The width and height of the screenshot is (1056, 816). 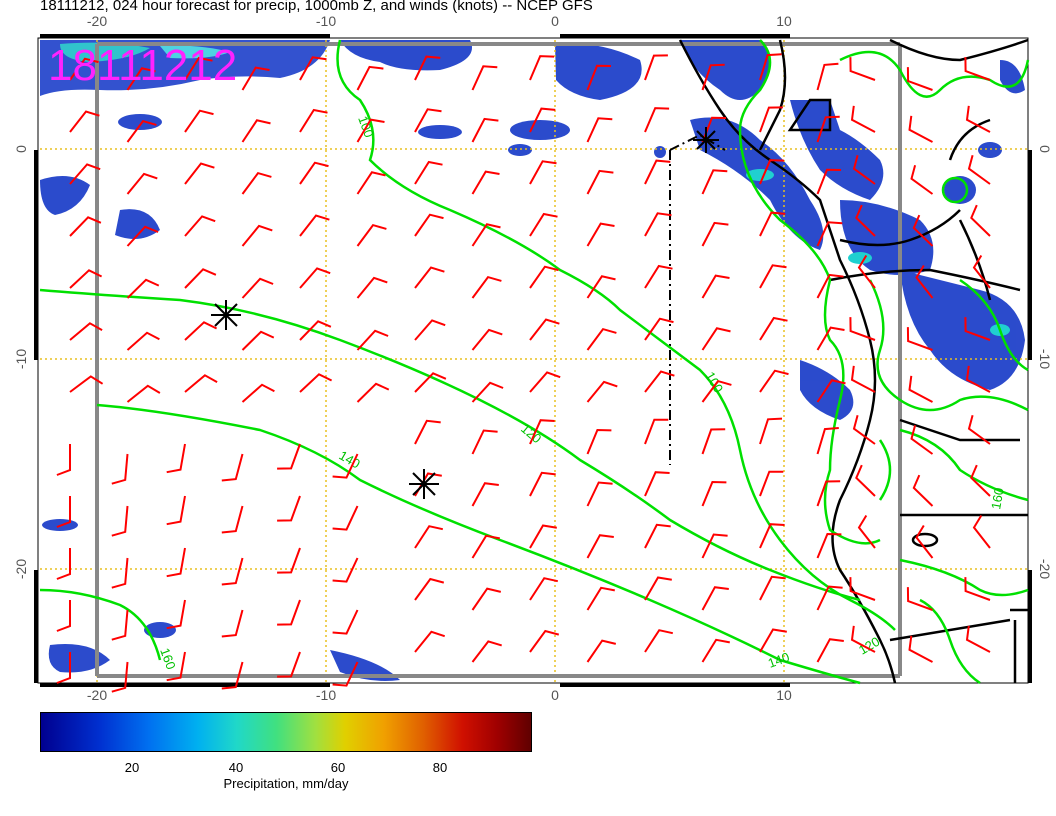 I want to click on y-axis-right: 0 -10 -20, so click(x=1045, y=362).